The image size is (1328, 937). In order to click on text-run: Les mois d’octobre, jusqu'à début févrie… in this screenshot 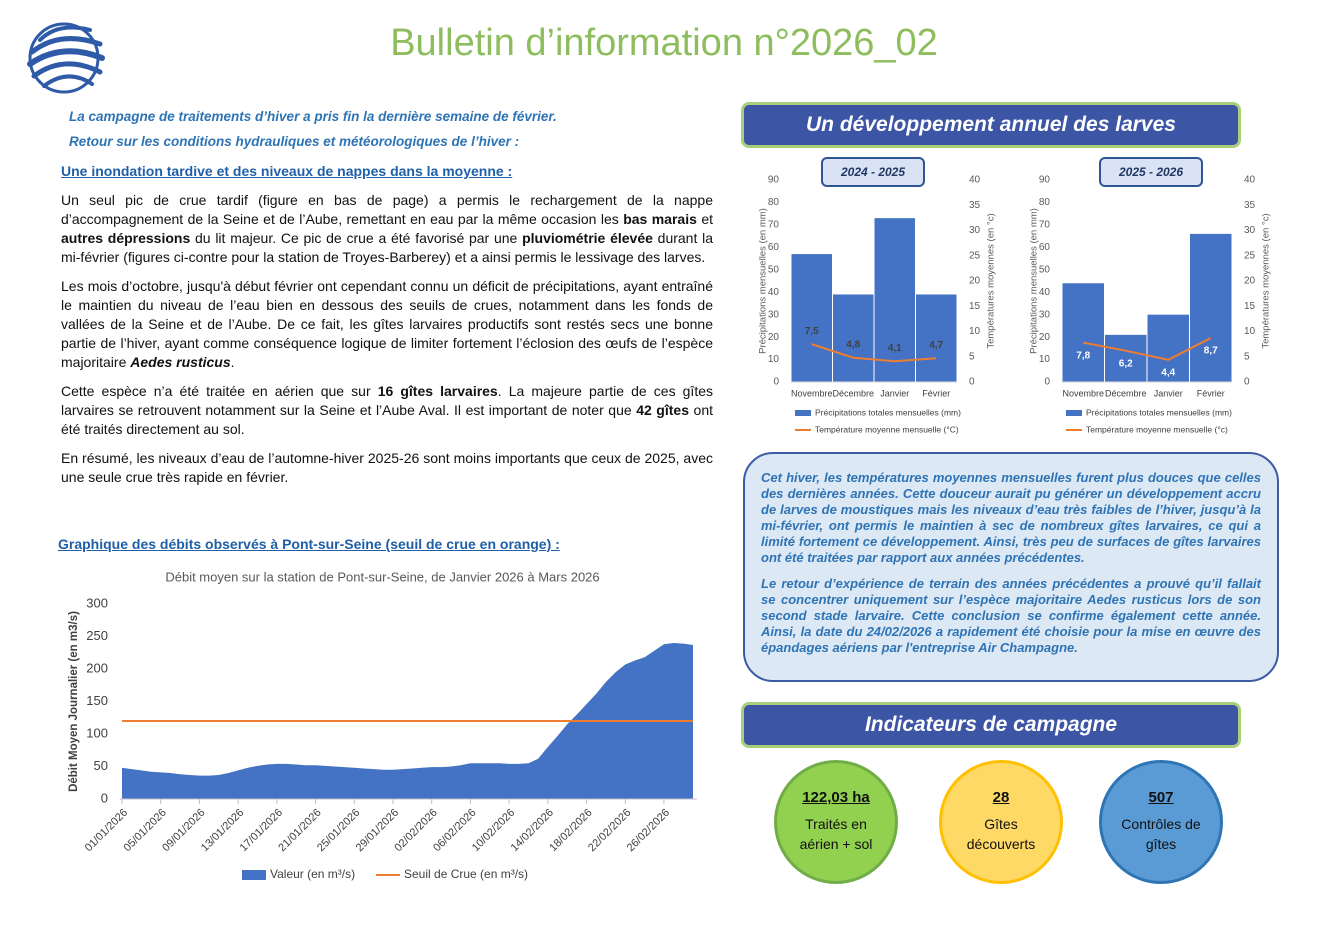, I will do `click(387, 324)`.